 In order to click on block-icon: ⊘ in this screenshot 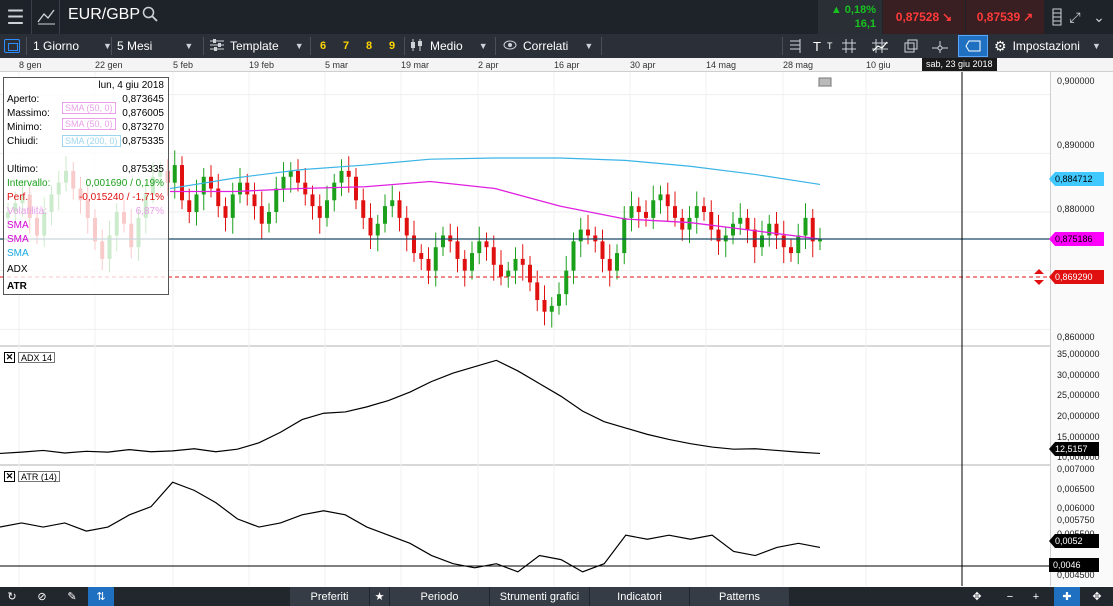, I will do `click(42, 597)`.